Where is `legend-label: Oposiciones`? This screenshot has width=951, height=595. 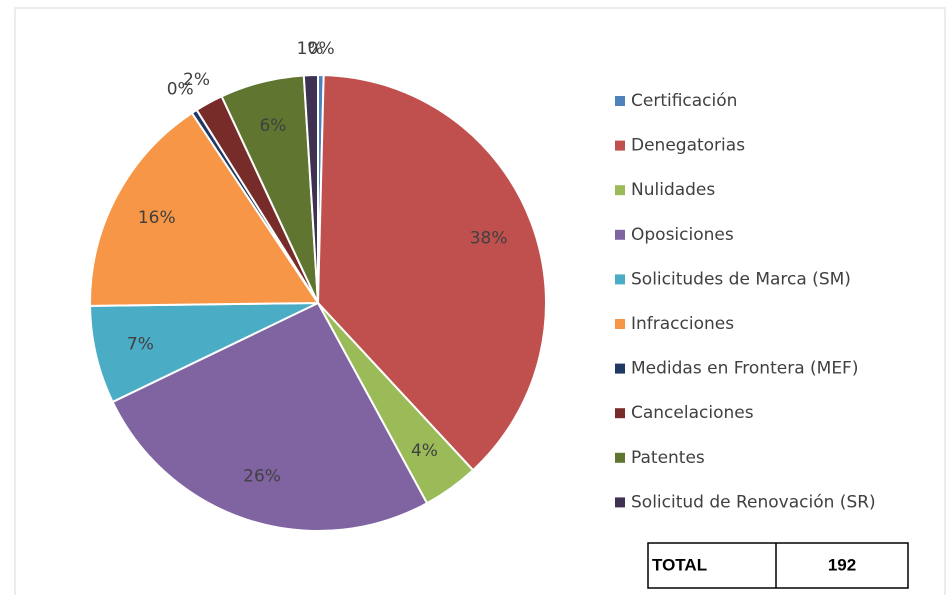
legend-label: Oposiciones is located at coordinates (682, 235).